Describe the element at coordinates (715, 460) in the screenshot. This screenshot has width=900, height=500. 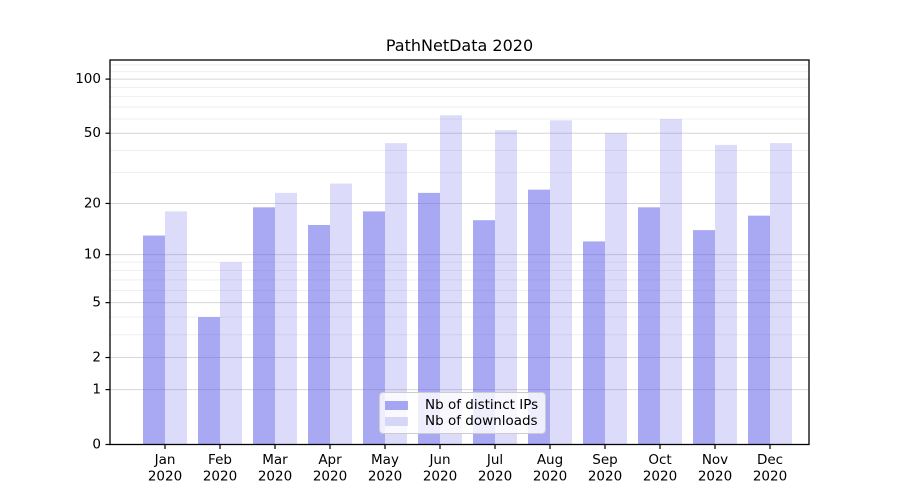
I see `x-tick-label-month: Nov` at that location.